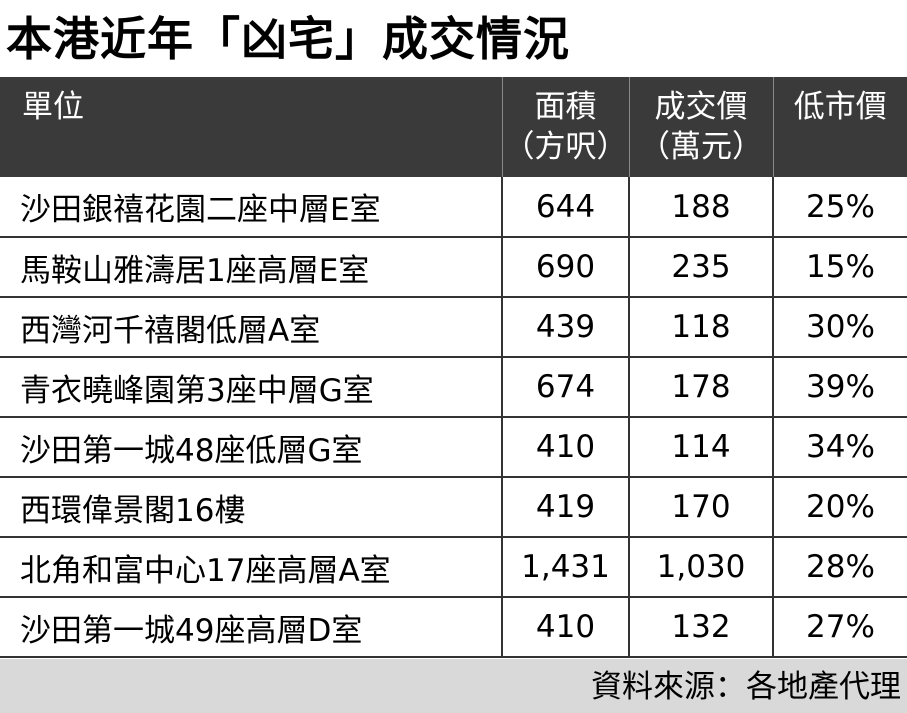 The width and height of the screenshot is (907, 713). Describe the element at coordinates (840, 127) in the screenshot. I see `header-discount: 低市價` at that location.